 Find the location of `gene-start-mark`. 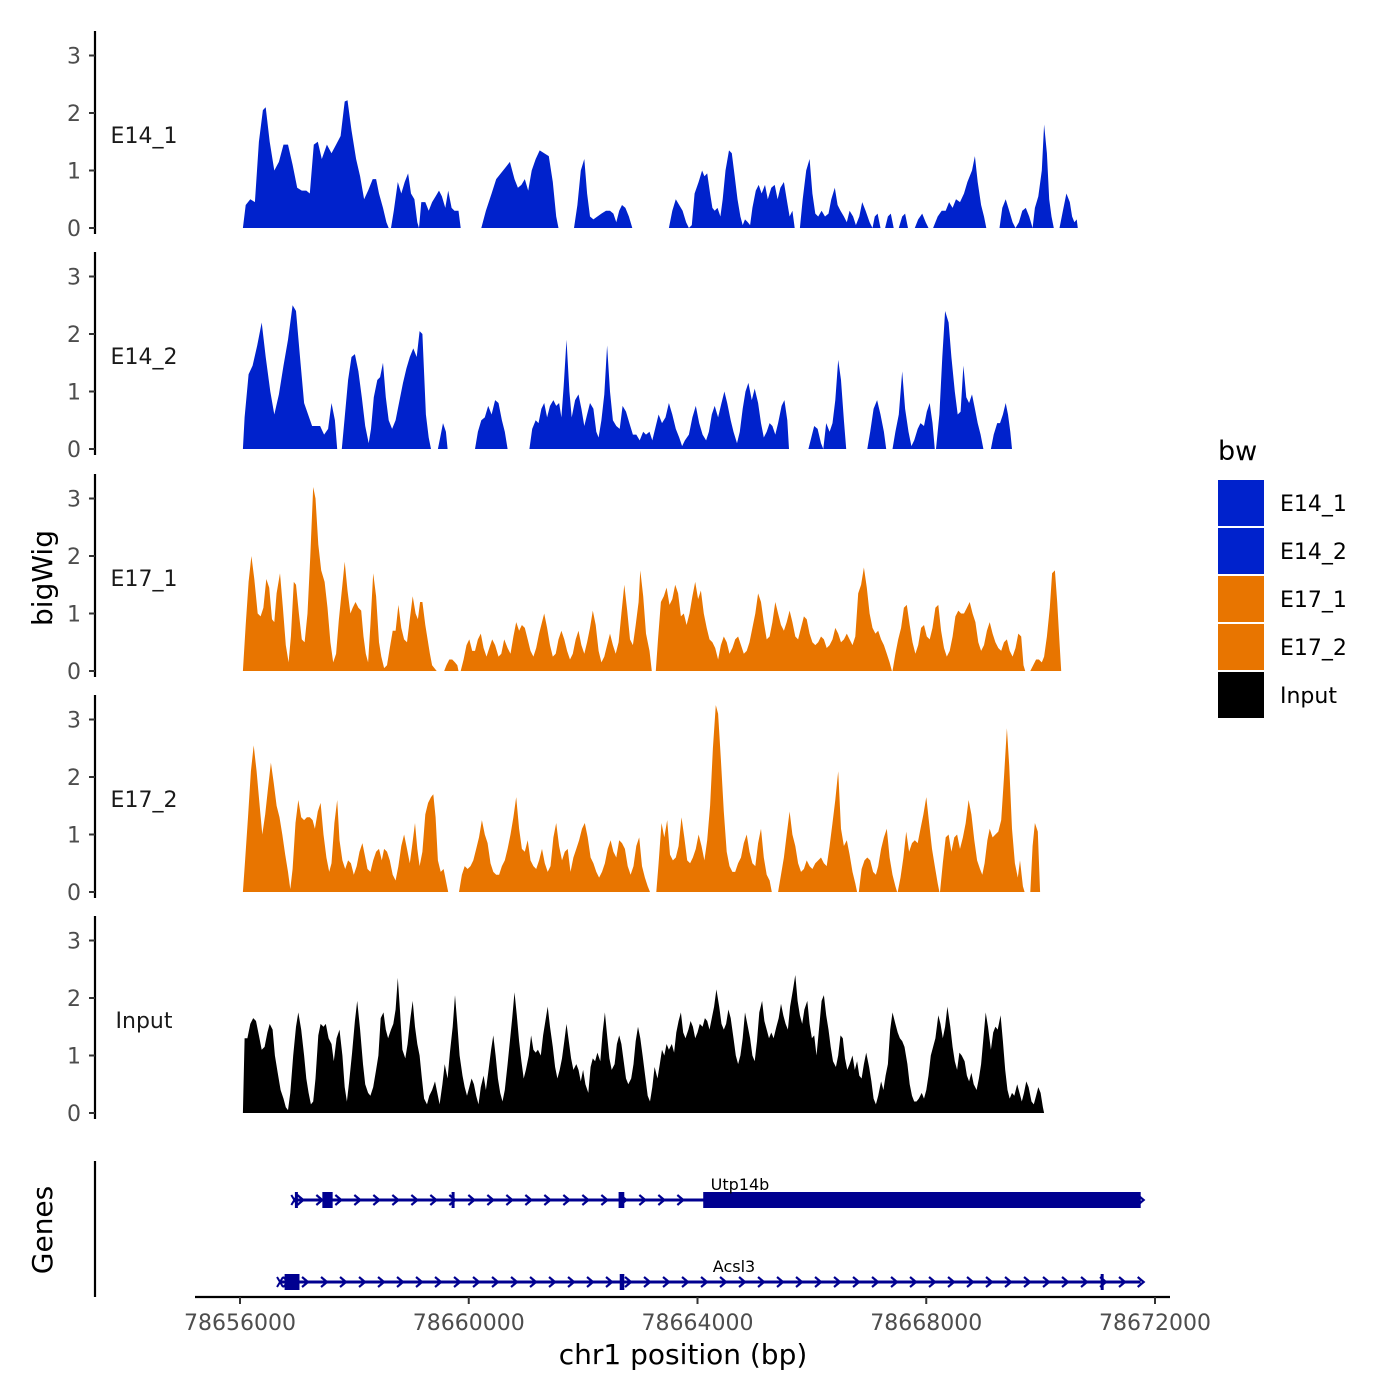

gene-start-mark is located at coordinates (280, 1282).